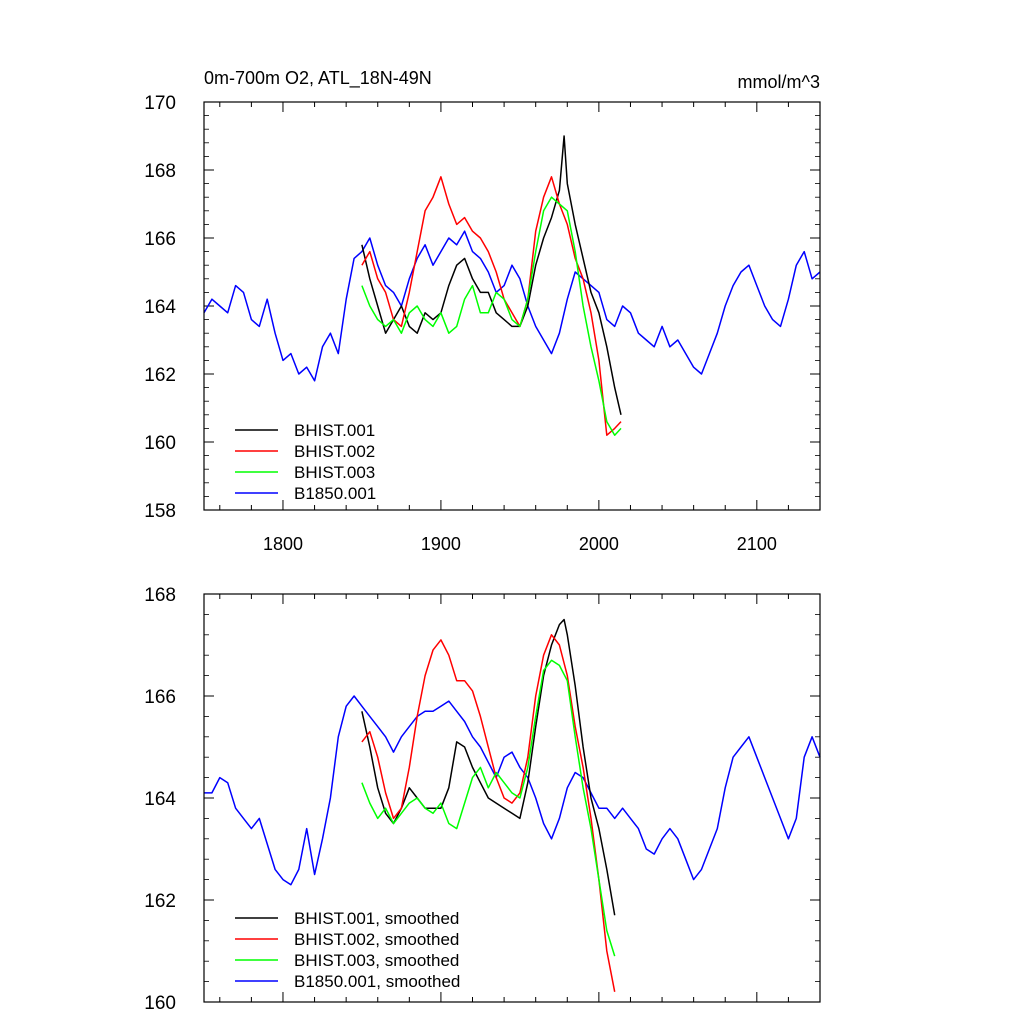 The height and width of the screenshot is (1024, 1024). What do you see at coordinates (335, 493) in the screenshot?
I see `legend-label: B1850.001` at bounding box center [335, 493].